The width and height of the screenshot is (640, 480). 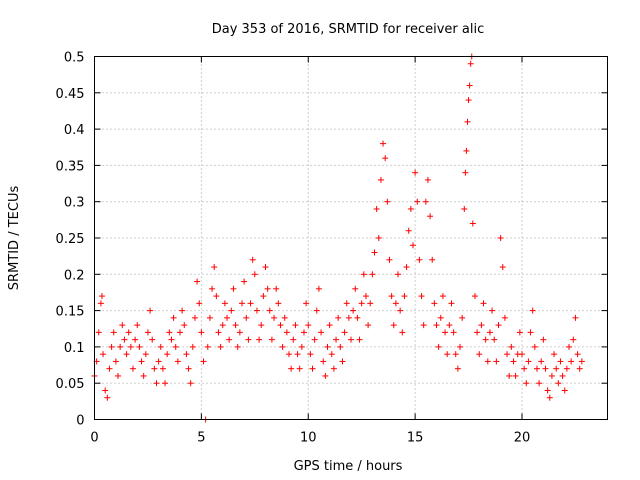 What do you see at coordinates (94, 438) in the screenshot?
I see `x-tick-label: 0` at bounding box center [94, 438].